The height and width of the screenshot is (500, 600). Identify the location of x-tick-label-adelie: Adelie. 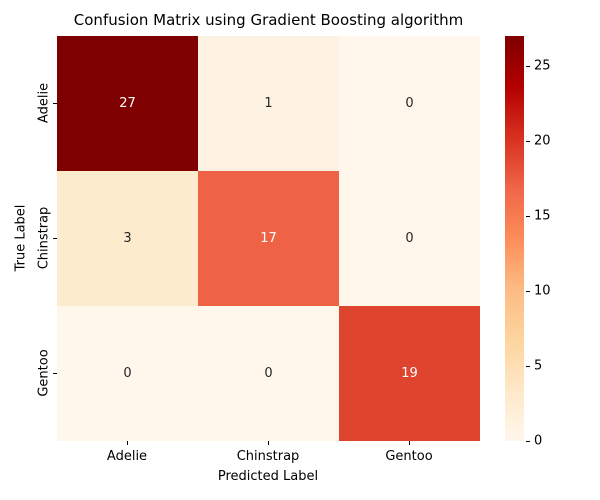
(127, 456).